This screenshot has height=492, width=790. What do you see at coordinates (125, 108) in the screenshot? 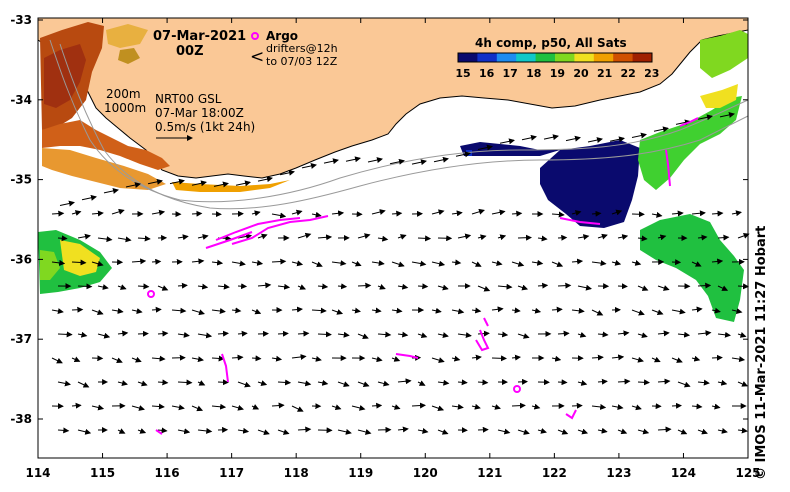
I see `contour-1000m-label: 1000m` at bounding box center [125, 108].